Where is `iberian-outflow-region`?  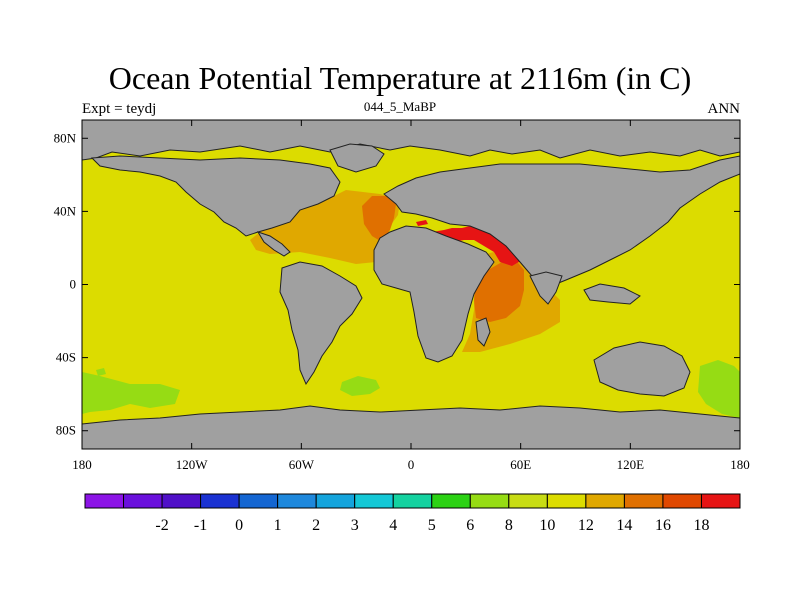 iberian-outflow-region is located at coordinates (379, 219).